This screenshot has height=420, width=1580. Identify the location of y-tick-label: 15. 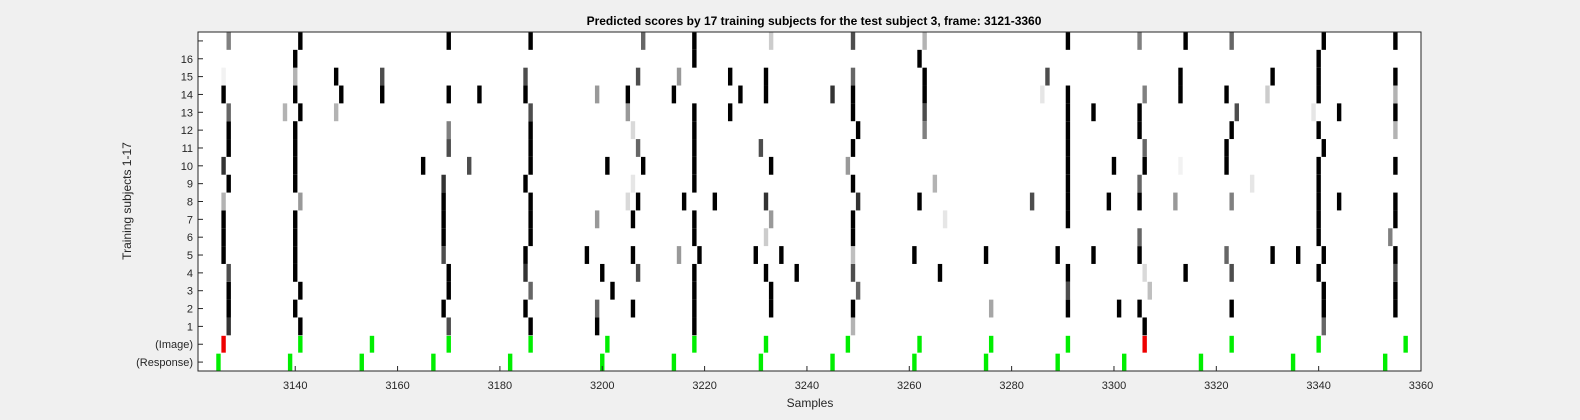
(187, 78).